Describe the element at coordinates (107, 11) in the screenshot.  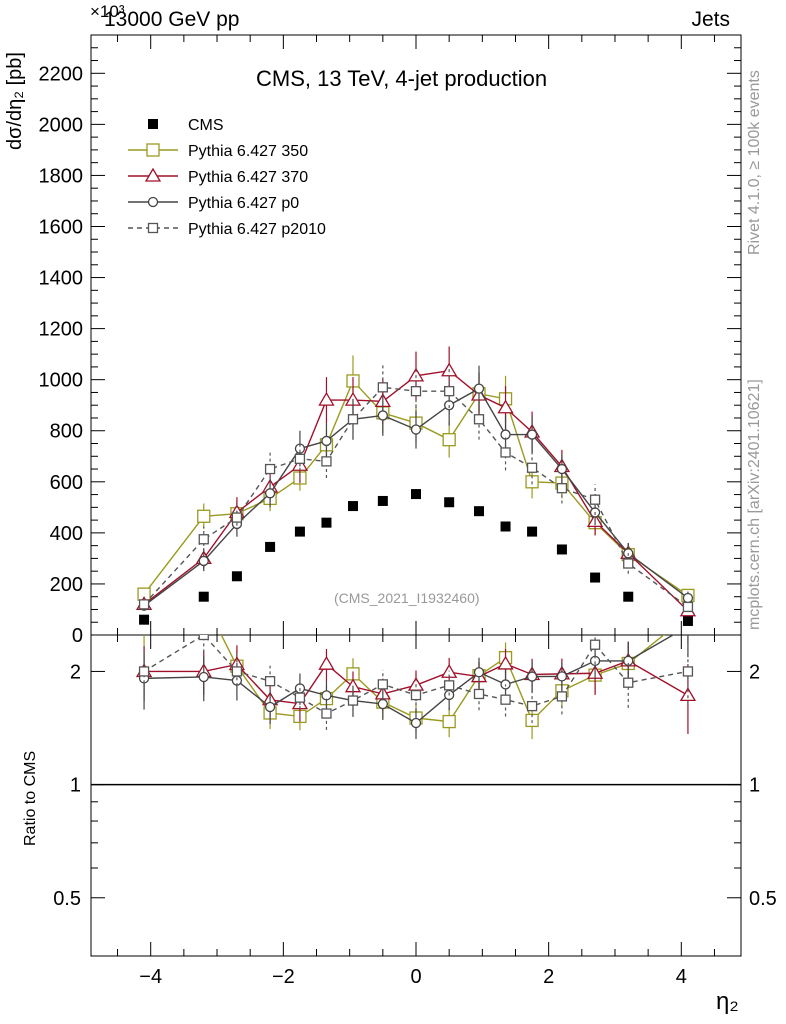
I see `y-exponent-label: ×10³` at that location.